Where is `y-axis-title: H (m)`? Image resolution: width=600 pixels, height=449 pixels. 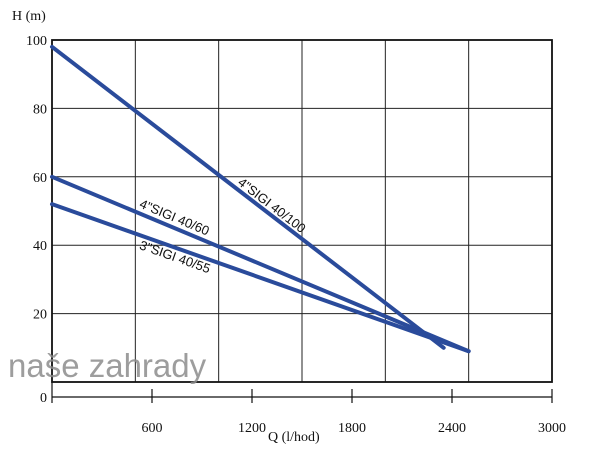
y-axis-title: H (m) is located at coordinates (29, 16).